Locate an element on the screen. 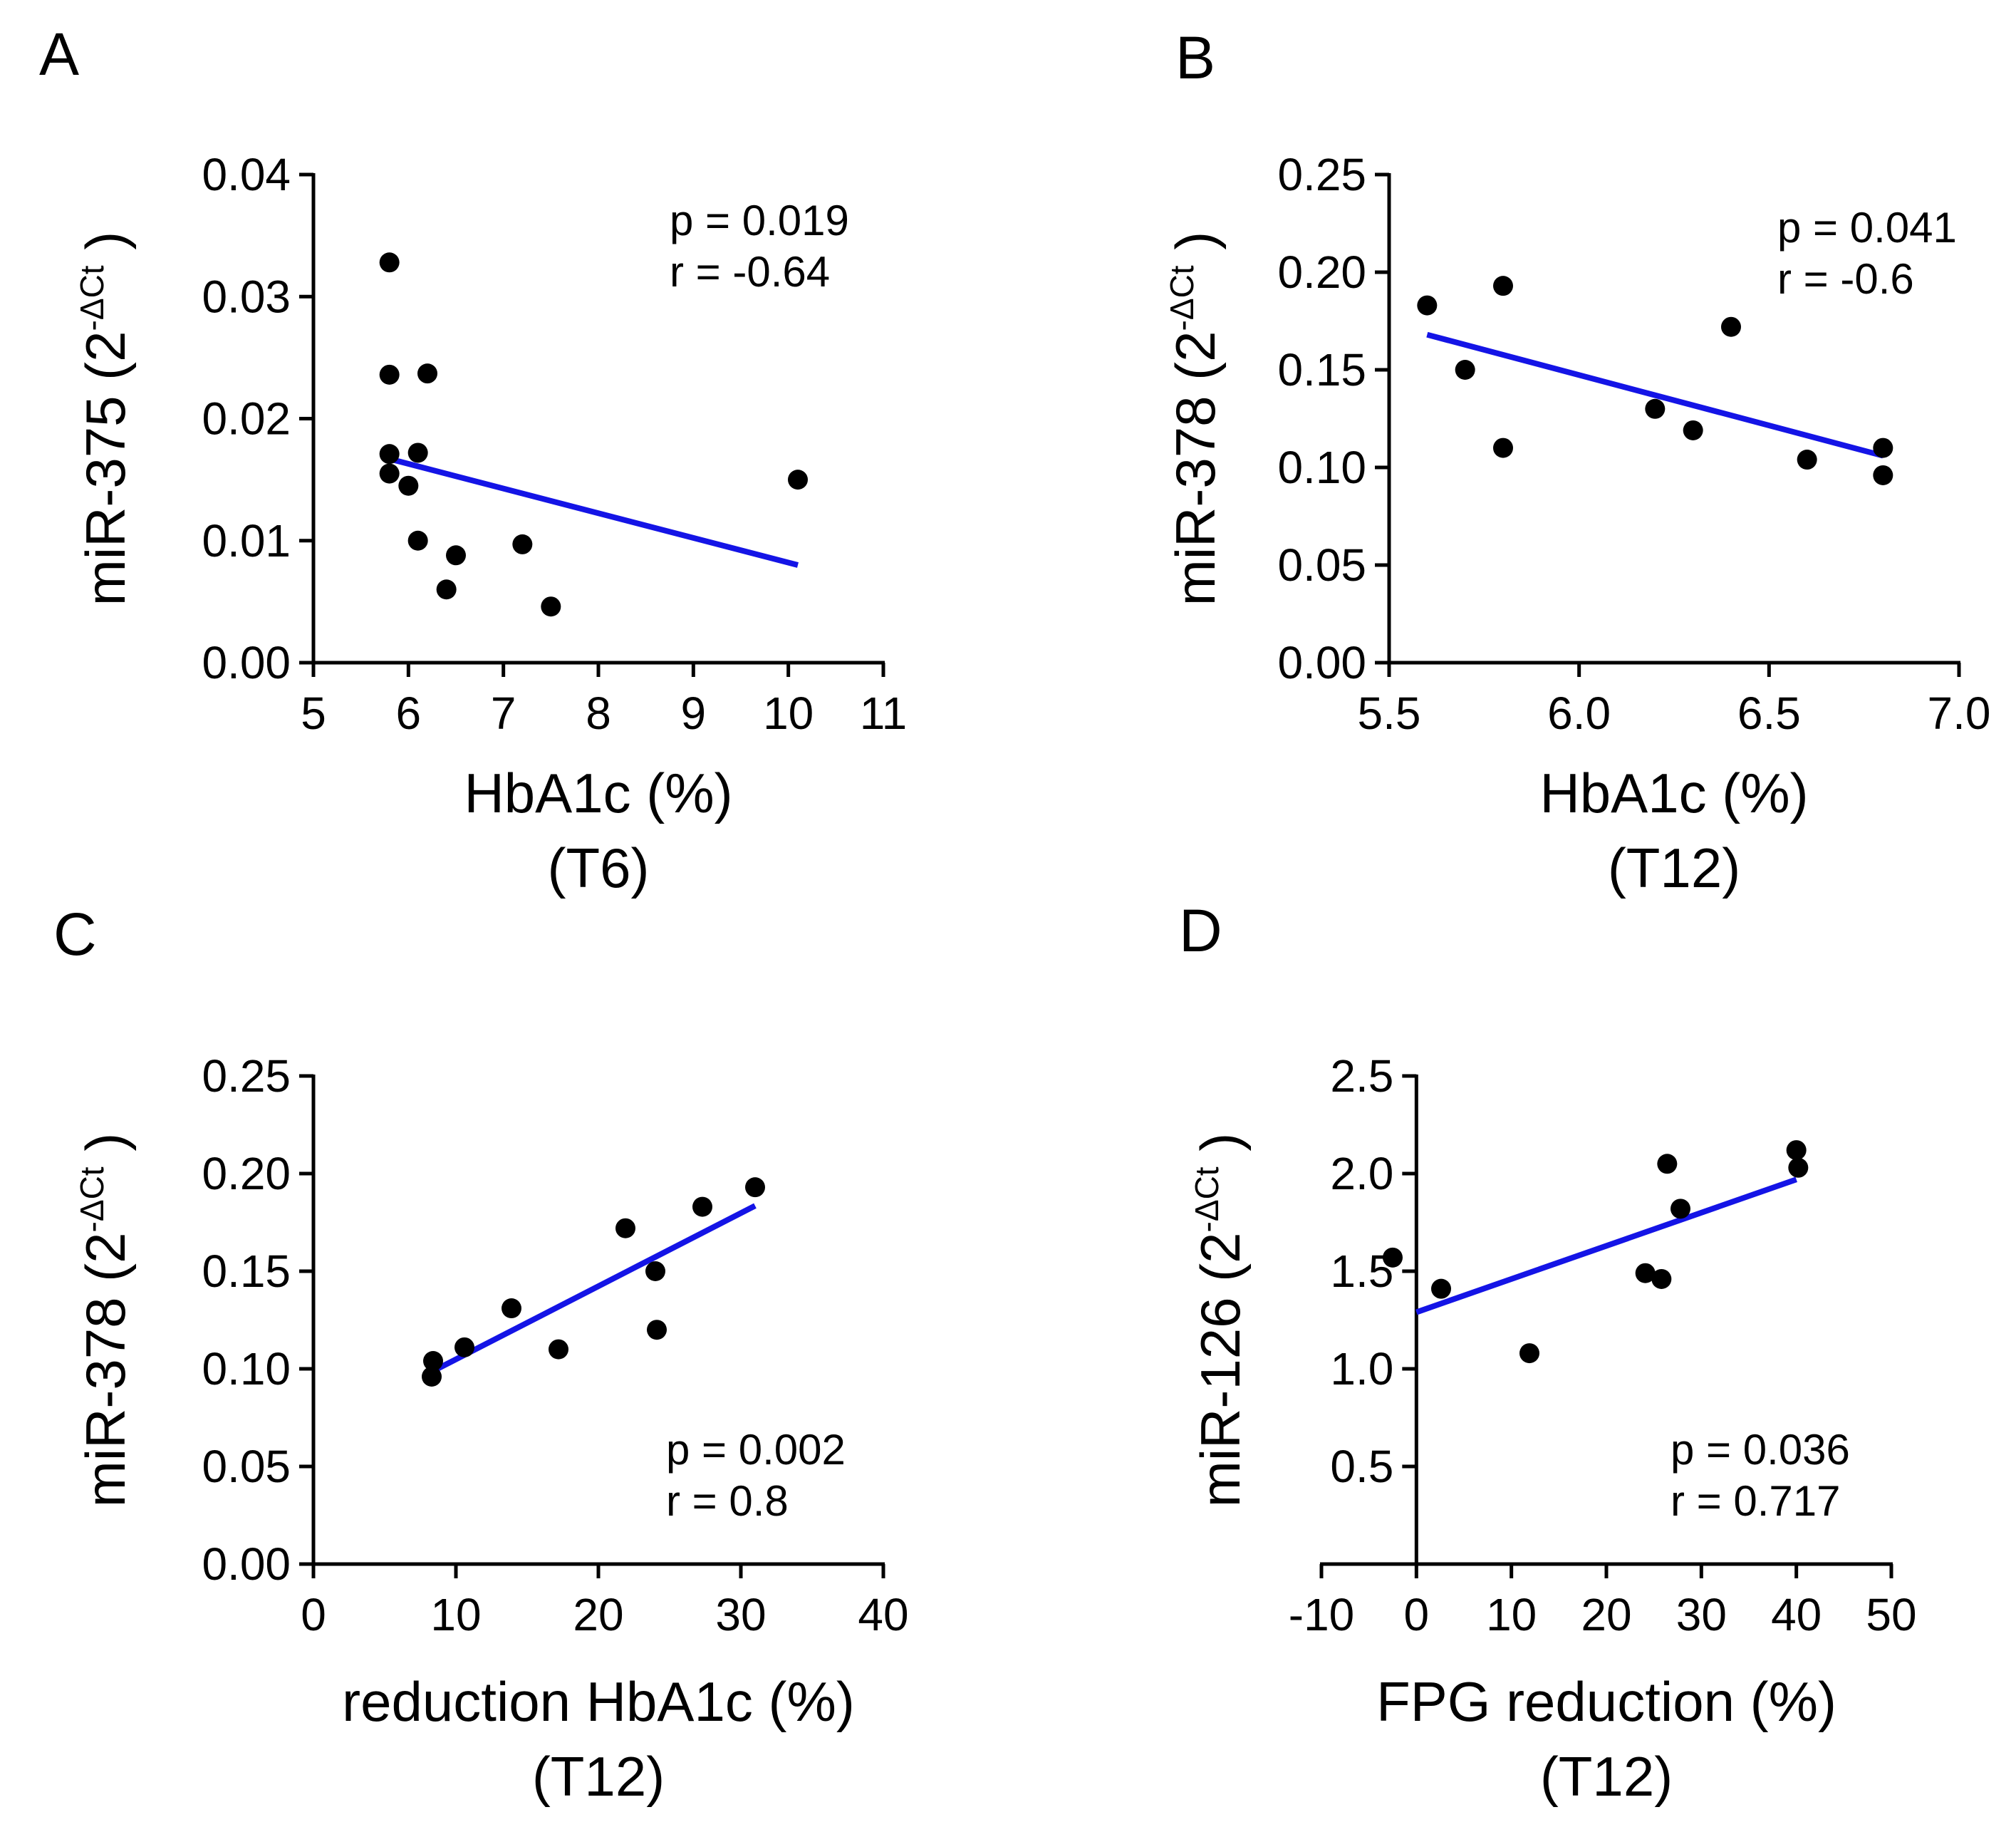  r-value-annotation: r = -0.6 is located at coordinates (1845, 279).